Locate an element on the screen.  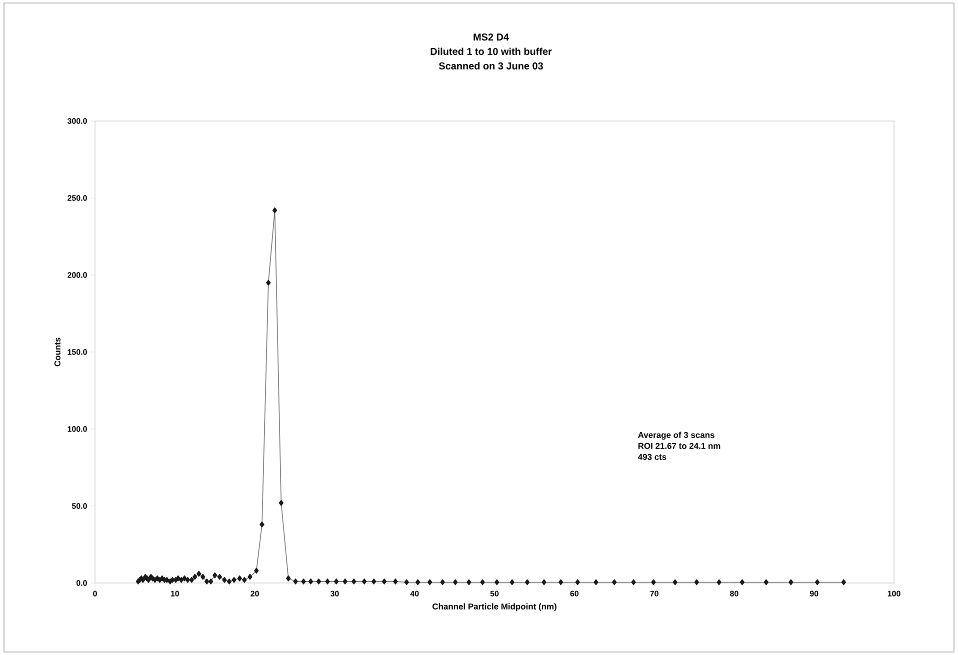
chart-title: MS2 D4 is located at coordinates (491, 37).